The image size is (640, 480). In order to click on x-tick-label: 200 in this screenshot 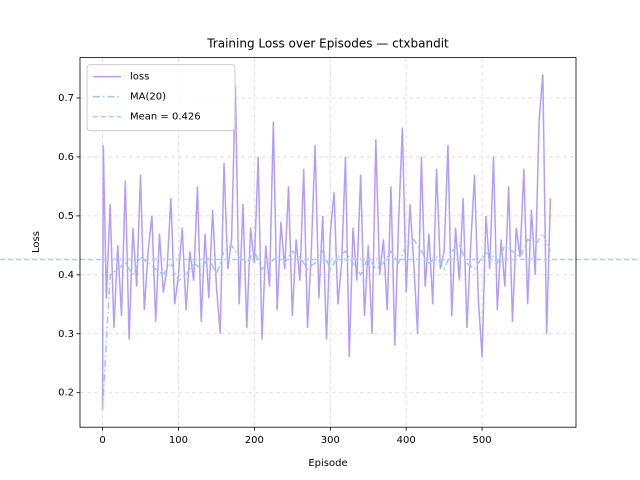, I will do `click(254, 440)`.